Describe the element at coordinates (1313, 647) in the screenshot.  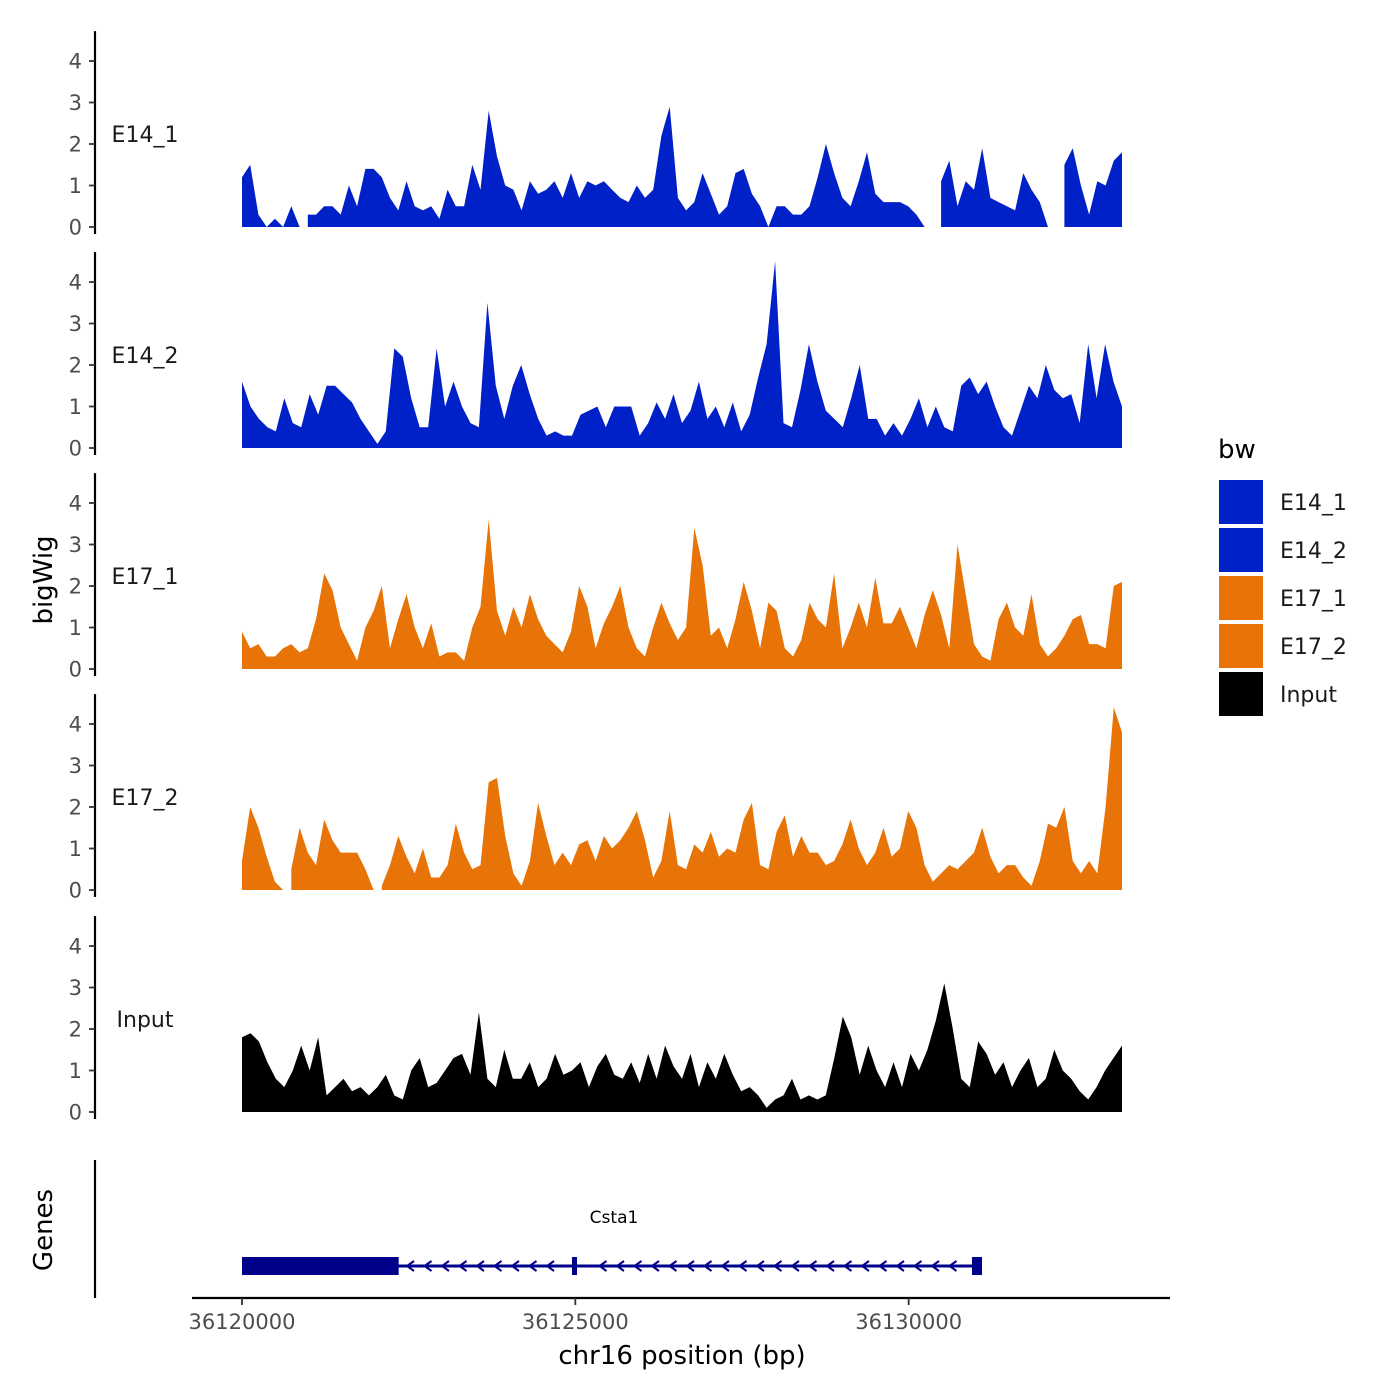
I see `legend-label: E17_2` at that location.